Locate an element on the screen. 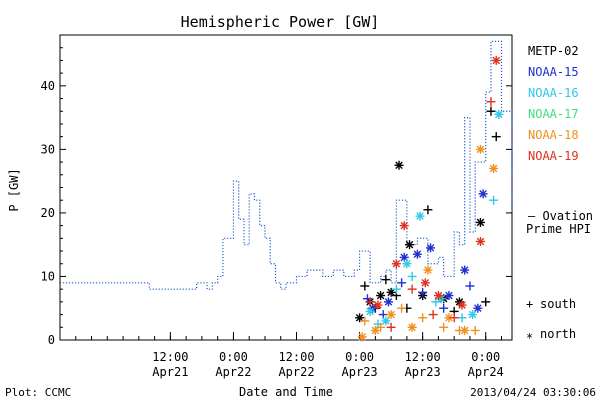  legend-entry: NOAA-16 is located at coordinates (553, 93).